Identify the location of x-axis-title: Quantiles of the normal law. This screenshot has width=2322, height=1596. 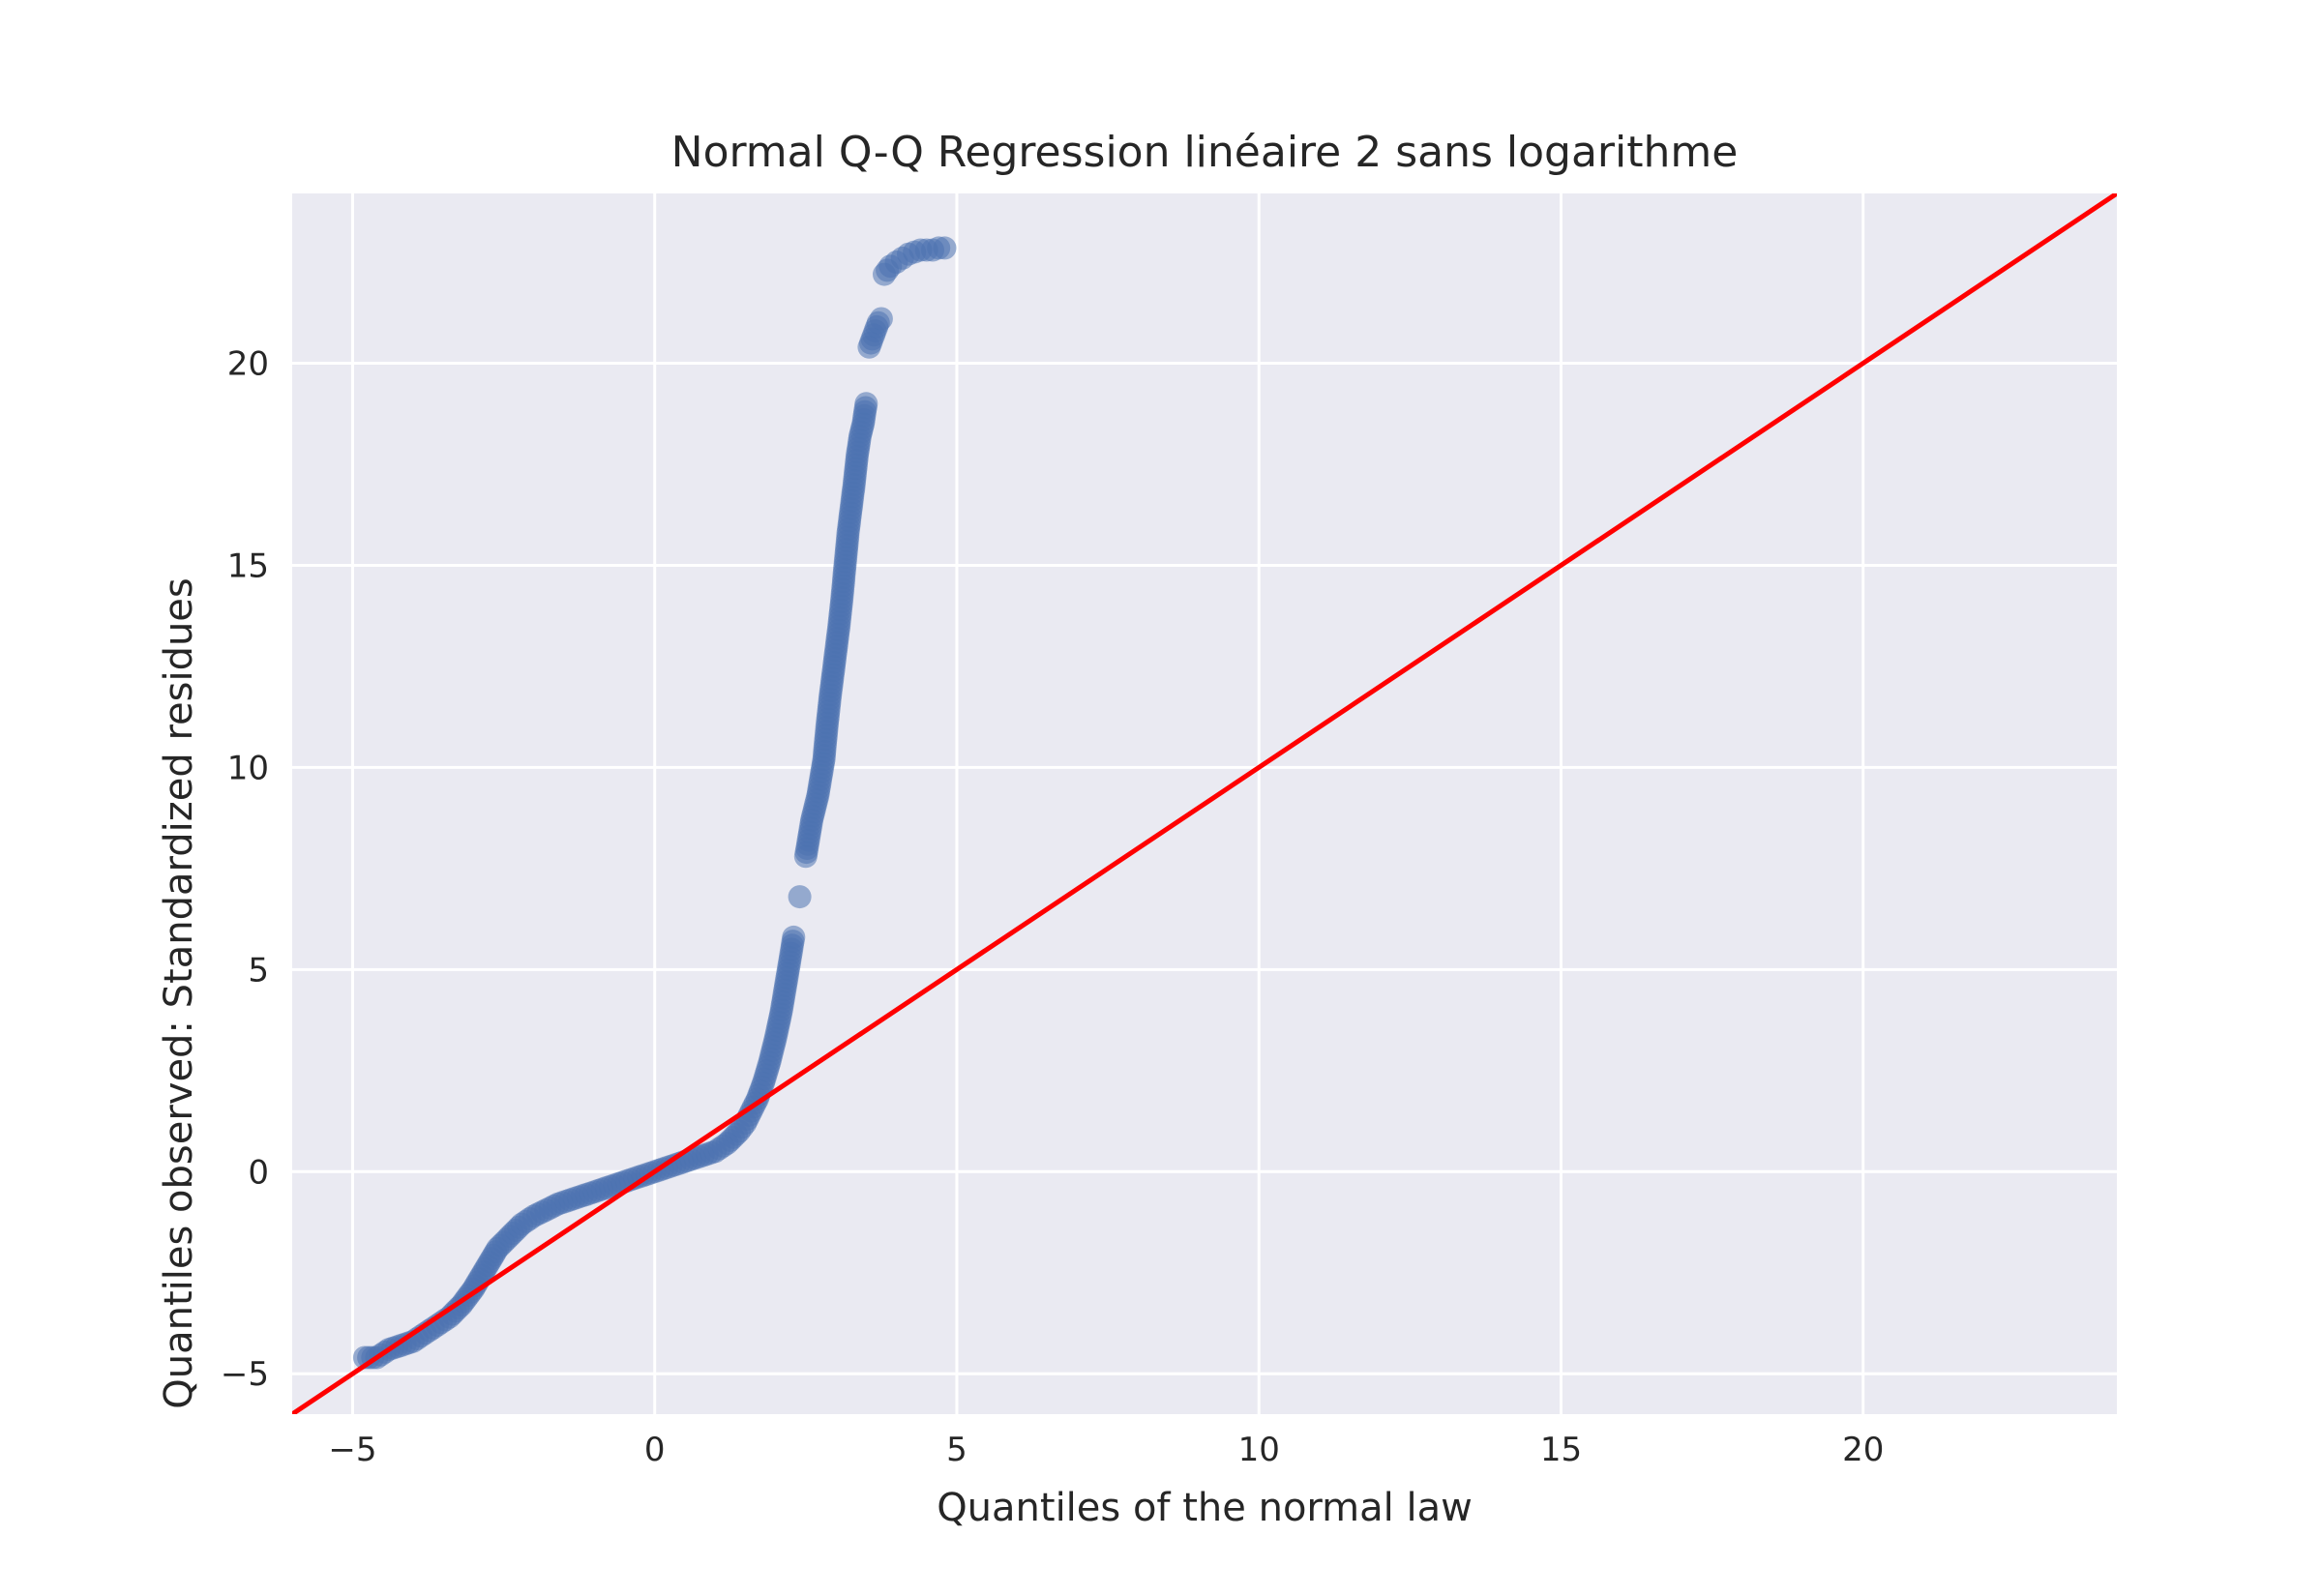
(1205, 1508).